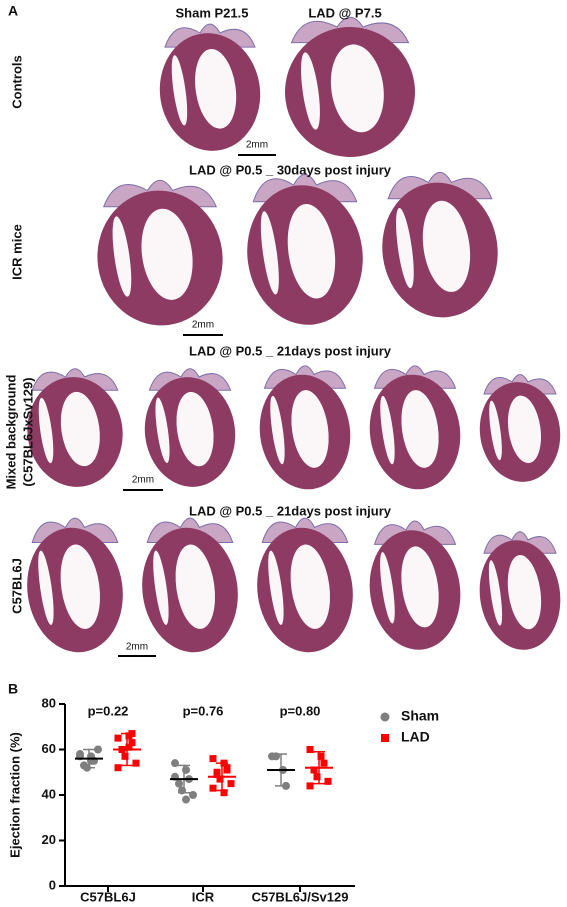 Image resolution: width=567 pixels, height=907 pixels. I want to click on annotation: p=0.22, so click(108, 710).